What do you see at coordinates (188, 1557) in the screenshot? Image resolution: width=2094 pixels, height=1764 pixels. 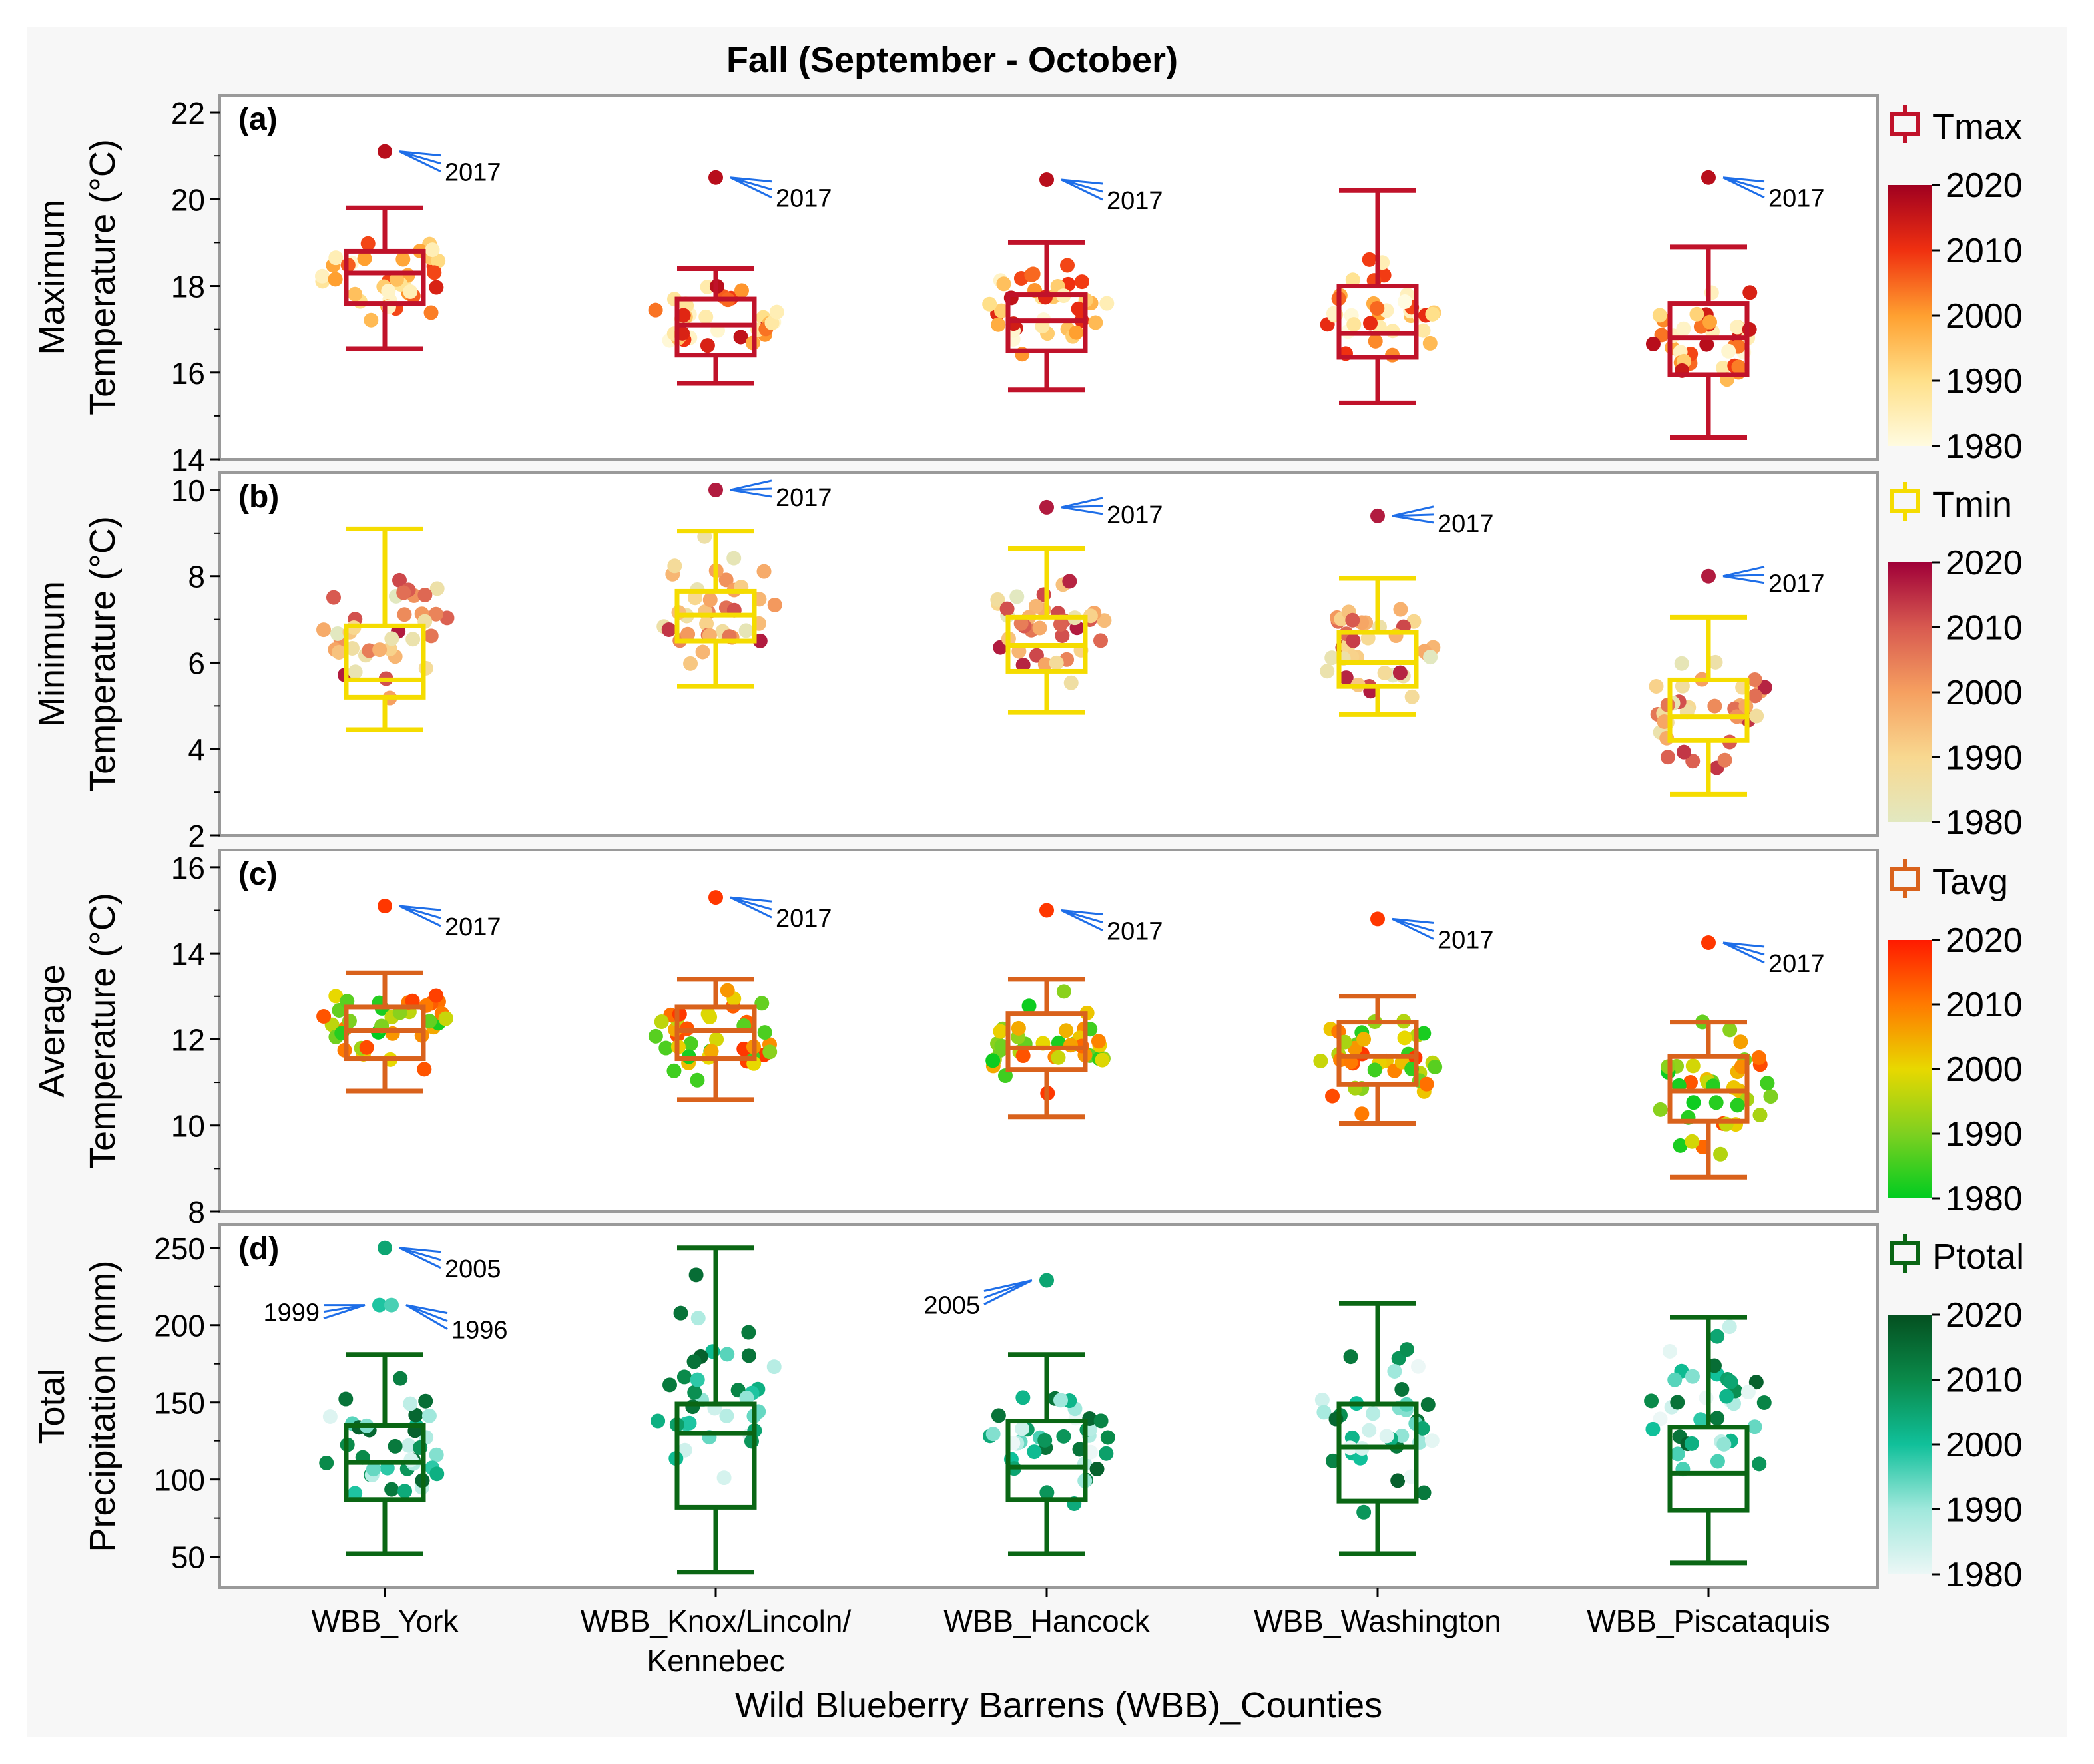 I see `y-tick-label: 50` at bounding box center [188, 1557].